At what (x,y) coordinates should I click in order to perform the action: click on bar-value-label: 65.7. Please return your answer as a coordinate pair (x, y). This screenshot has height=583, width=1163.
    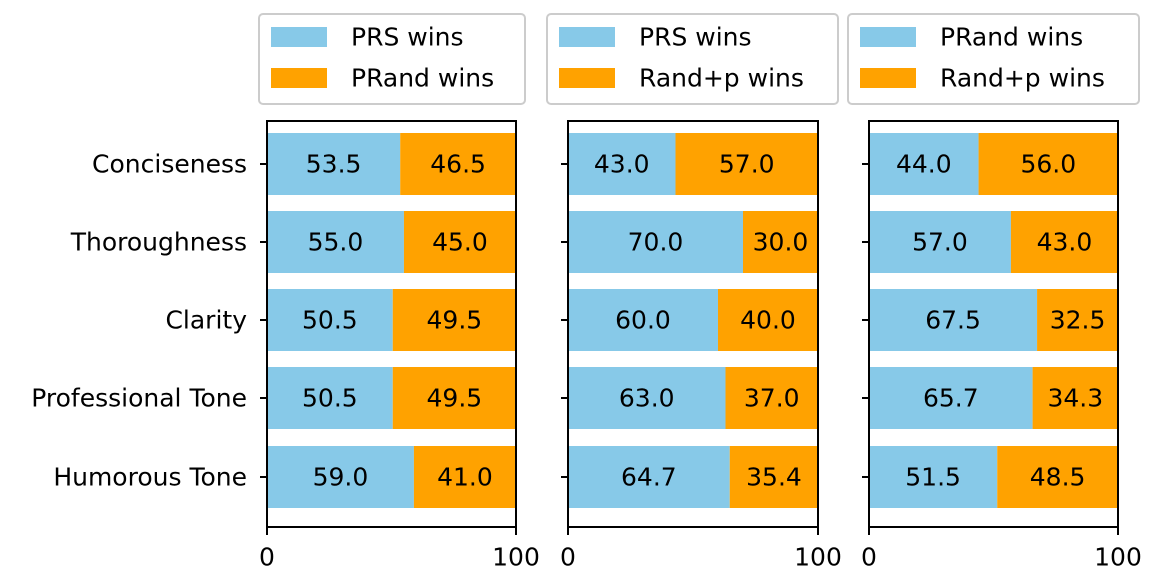
    Looking at the image, I should click on (951, 398).